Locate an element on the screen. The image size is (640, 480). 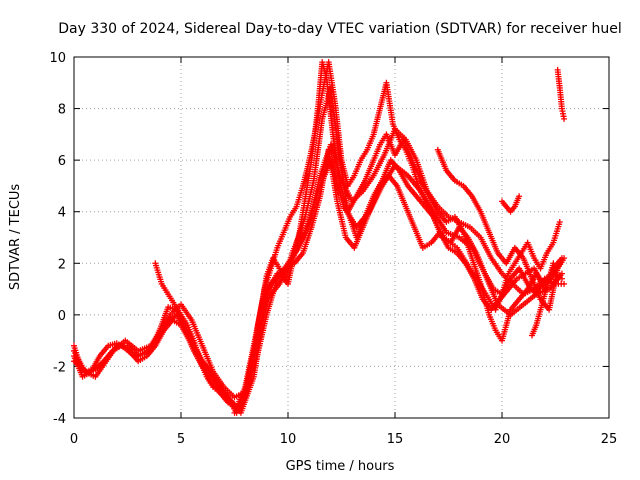
y-axis-label: SDTVAR / TECUs is located at coordinates (15, 237).